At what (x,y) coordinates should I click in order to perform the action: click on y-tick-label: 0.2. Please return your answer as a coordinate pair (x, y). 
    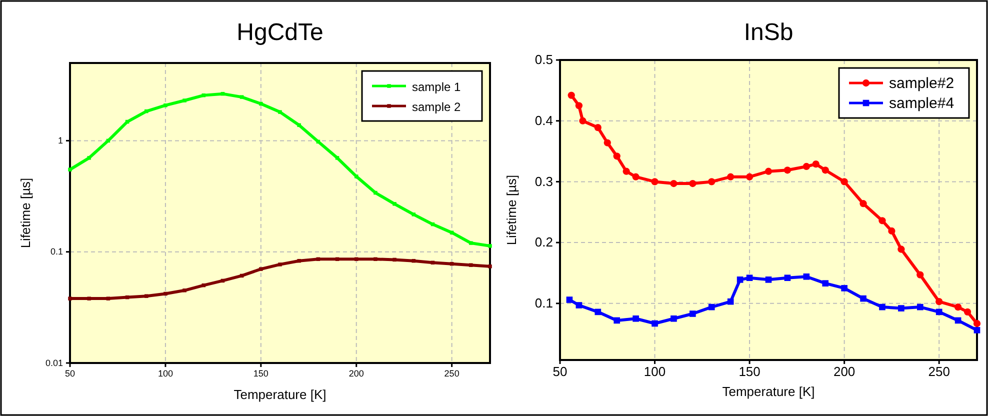
    Looking at the image, I should click on (543, 242).